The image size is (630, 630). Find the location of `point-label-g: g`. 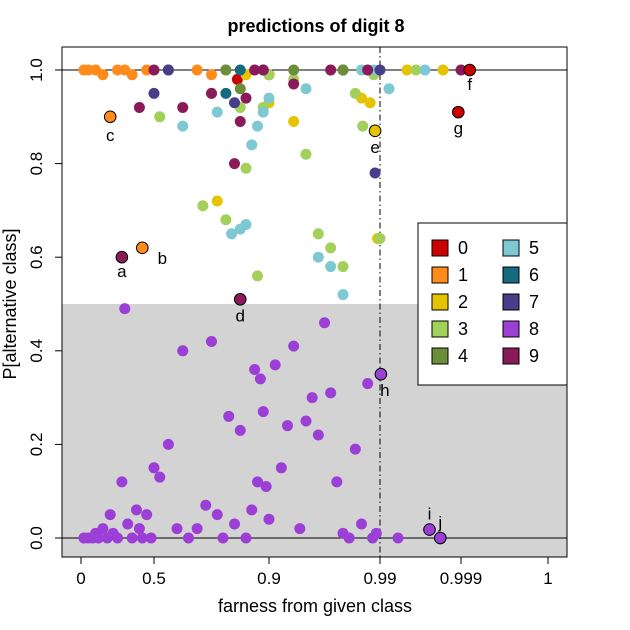

point-label-g: g is located at coordinates (458, 128).